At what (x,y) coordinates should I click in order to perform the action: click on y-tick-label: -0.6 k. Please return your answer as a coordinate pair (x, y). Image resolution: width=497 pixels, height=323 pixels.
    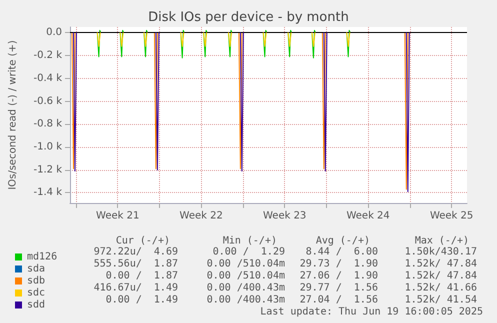
    Looking at the image, I should click on (48, 101).